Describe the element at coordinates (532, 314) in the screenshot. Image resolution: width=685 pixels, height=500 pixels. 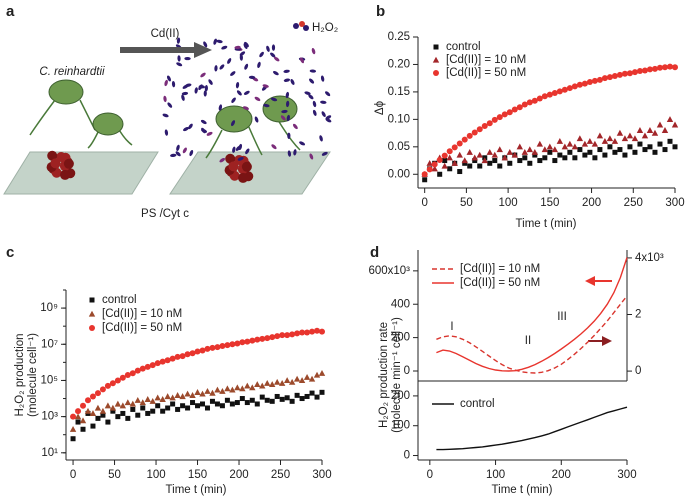
I see `line` at that location.